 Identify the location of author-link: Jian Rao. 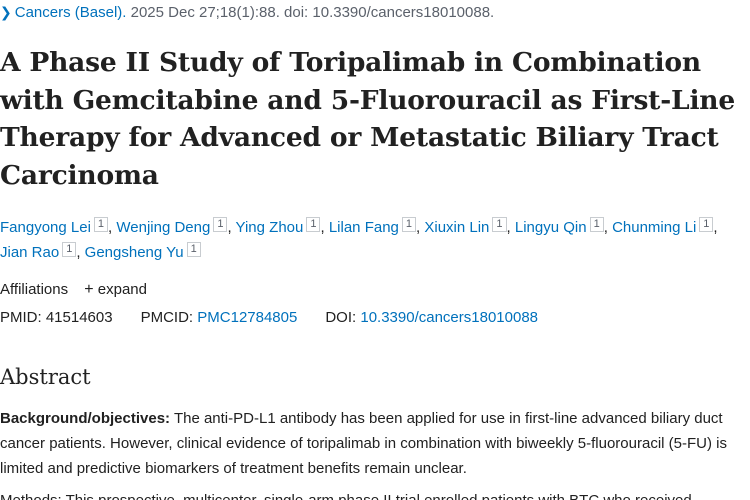
(30, 252).